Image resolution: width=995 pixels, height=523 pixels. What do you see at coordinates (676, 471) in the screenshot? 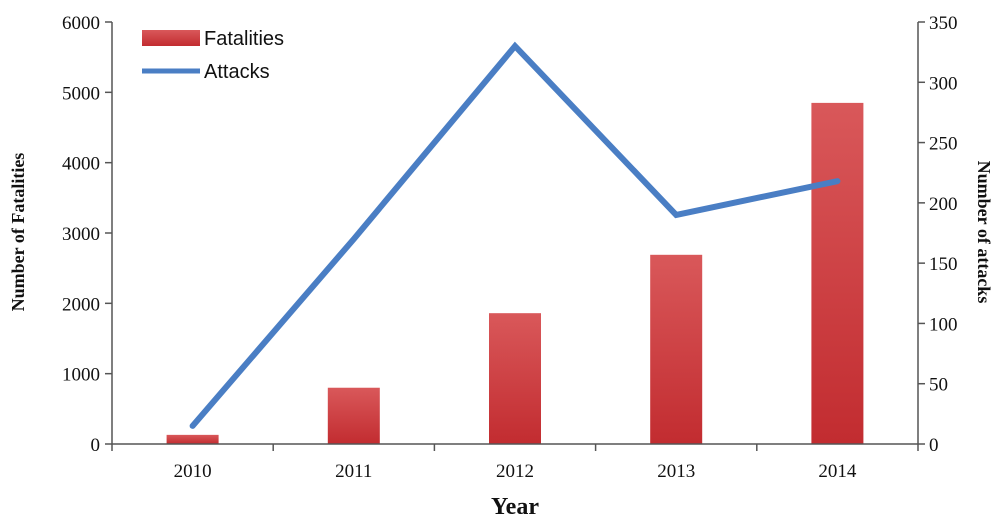
I see `x-tick-label: 2013` at bounding box center [676, 471].